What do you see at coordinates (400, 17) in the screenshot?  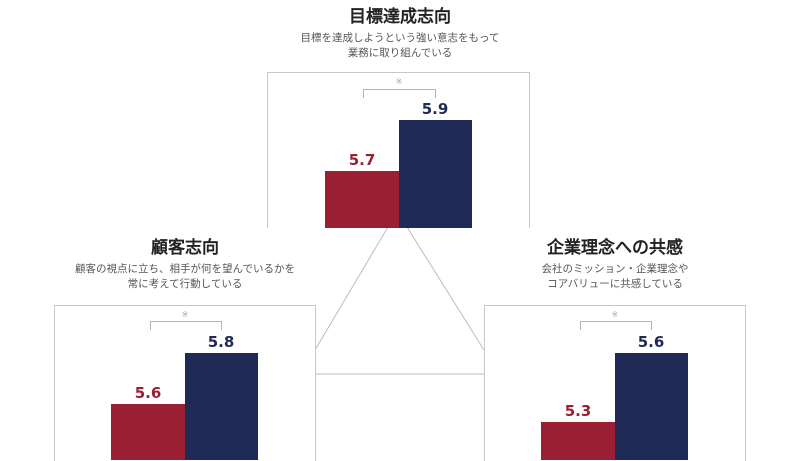 I see `top-title: 目標達成志向` at bounding box center [400, 17].